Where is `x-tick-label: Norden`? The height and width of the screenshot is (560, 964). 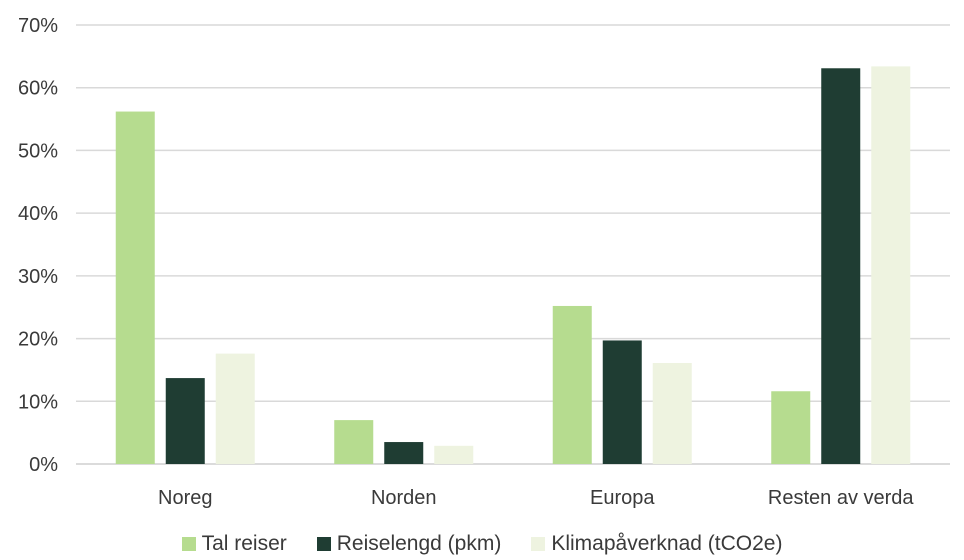 x-tick-label: Norden is located at coordinates (404, 498).